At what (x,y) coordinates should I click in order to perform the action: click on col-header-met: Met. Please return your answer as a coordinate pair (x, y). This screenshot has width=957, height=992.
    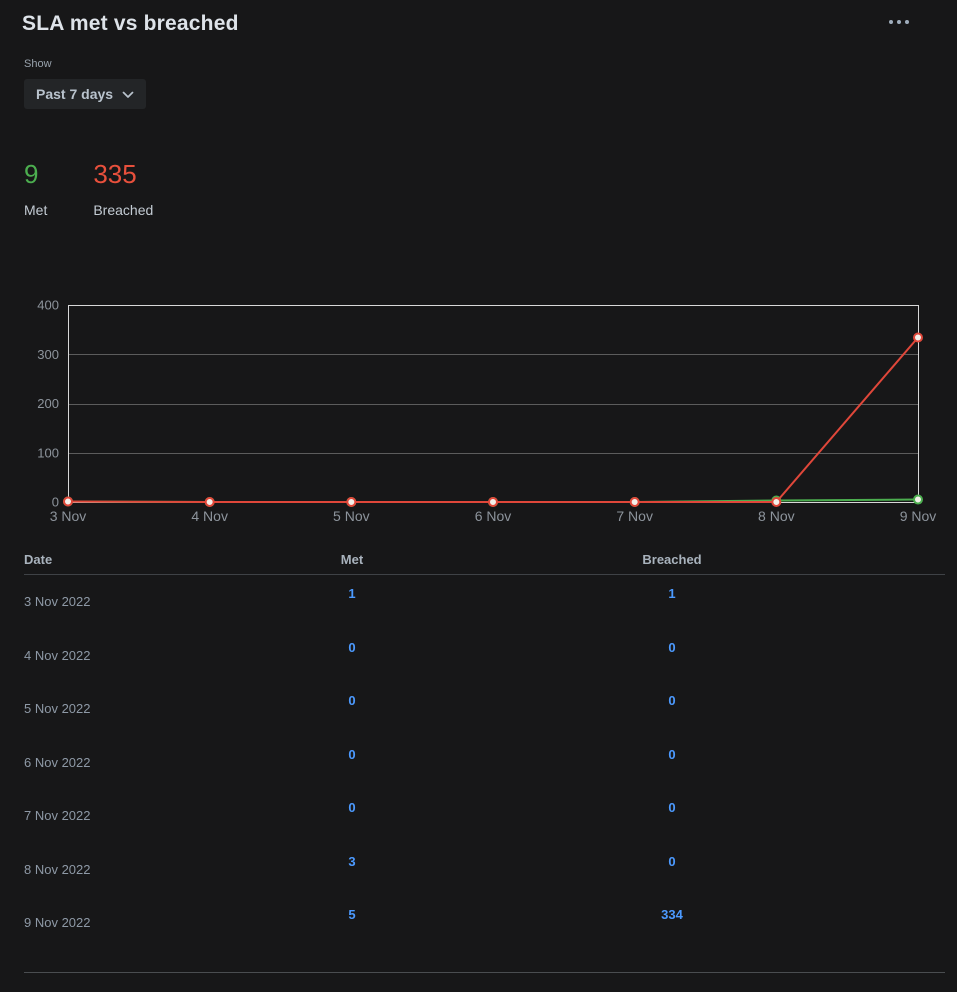
    Looking at the image, I should click on (352, 559).